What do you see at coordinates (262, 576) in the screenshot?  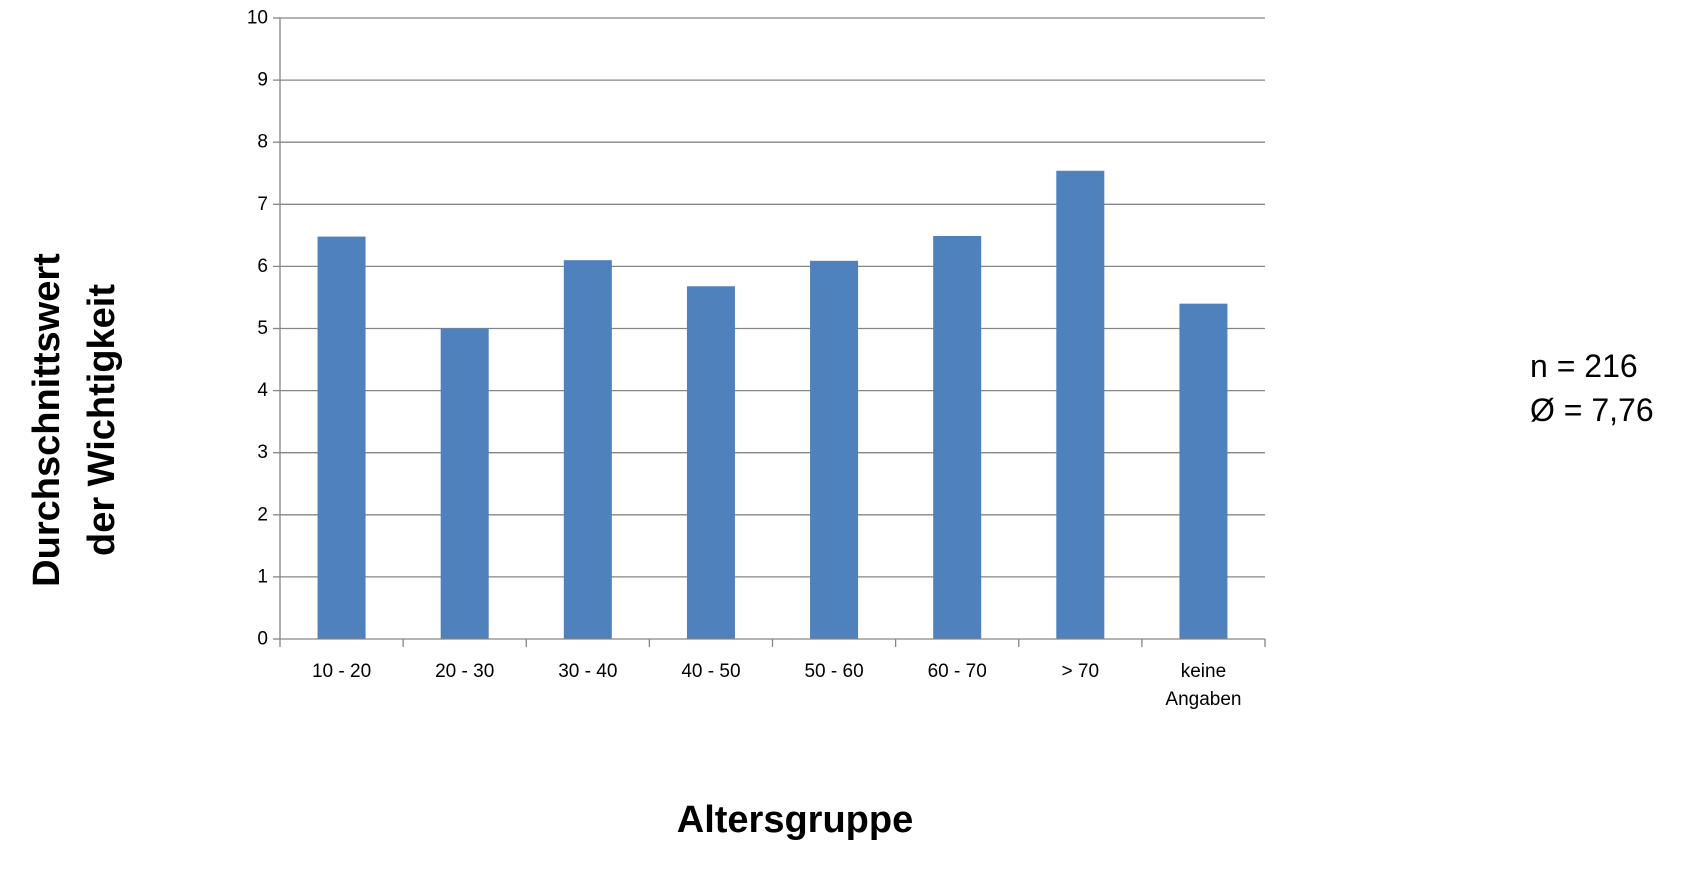 I see `y-tick-label-1: 1` at bounding box center [262, 576].